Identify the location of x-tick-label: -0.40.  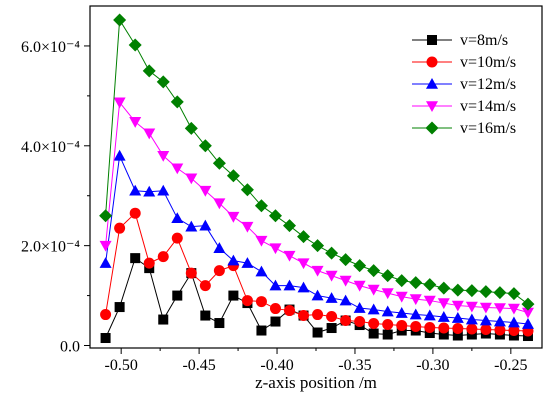
(276, 365).